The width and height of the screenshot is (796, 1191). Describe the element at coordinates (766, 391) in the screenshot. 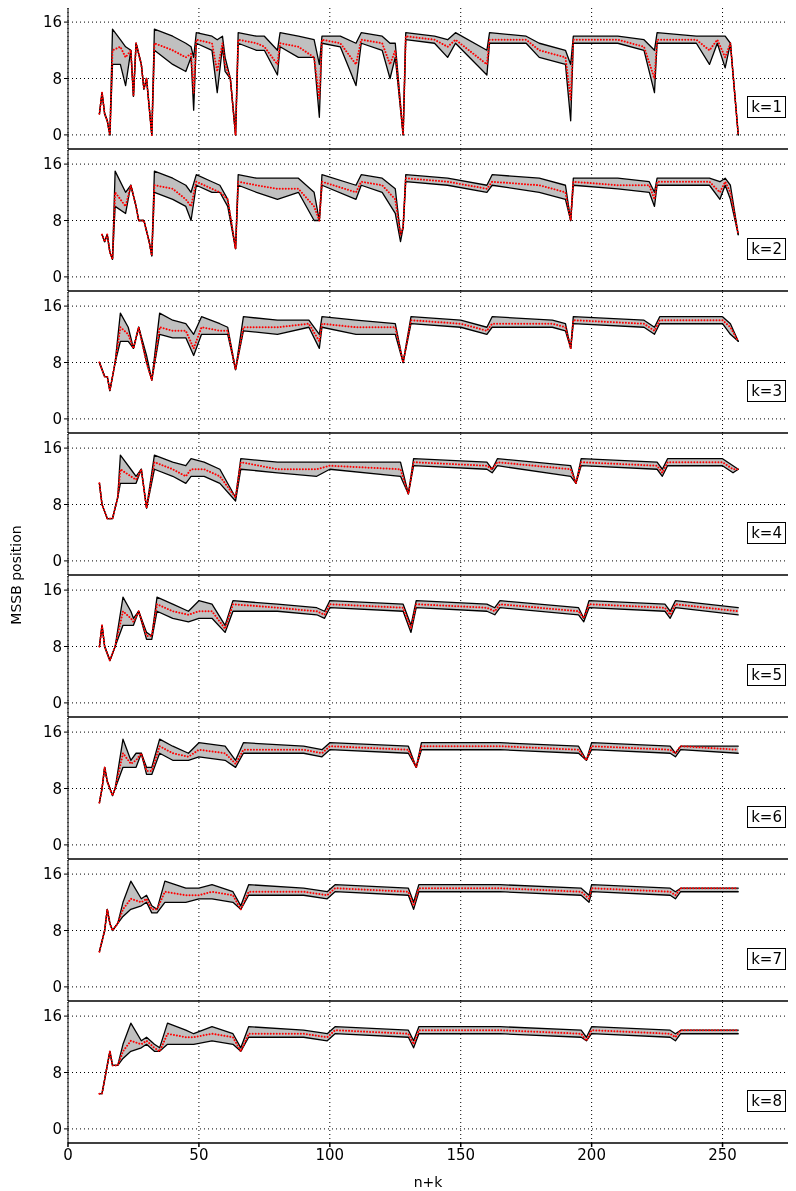

I see `annotation: k=3` at that location.